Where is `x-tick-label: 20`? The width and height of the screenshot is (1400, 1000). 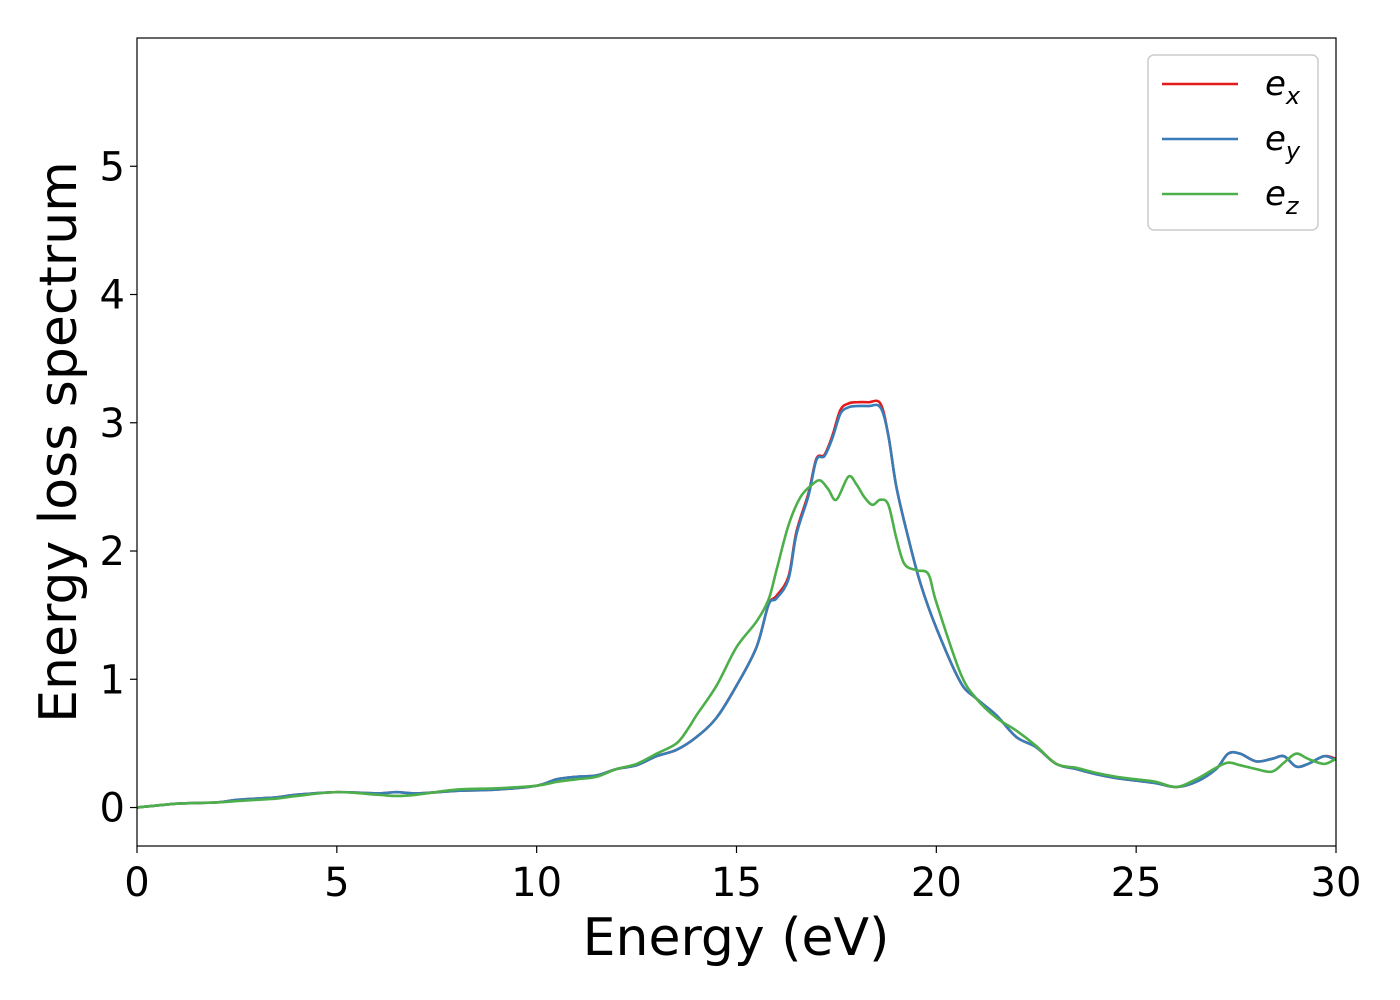 x-tick-label: 20 is located at coordinates (936, 883).